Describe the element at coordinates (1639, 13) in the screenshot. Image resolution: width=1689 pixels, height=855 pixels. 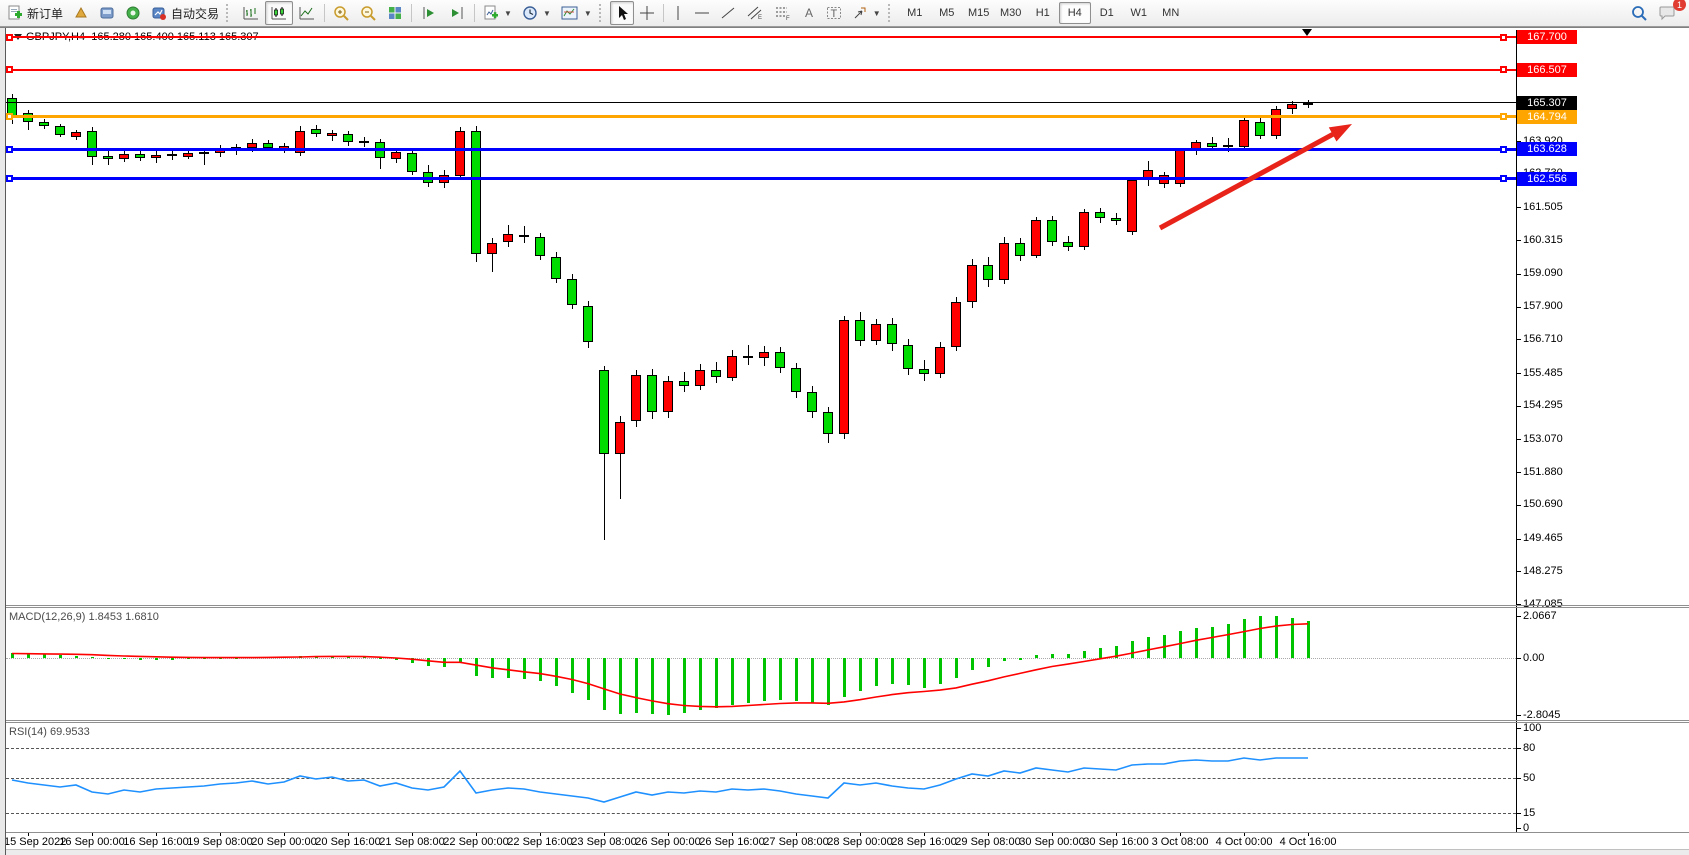
I see `search-button` at that location.